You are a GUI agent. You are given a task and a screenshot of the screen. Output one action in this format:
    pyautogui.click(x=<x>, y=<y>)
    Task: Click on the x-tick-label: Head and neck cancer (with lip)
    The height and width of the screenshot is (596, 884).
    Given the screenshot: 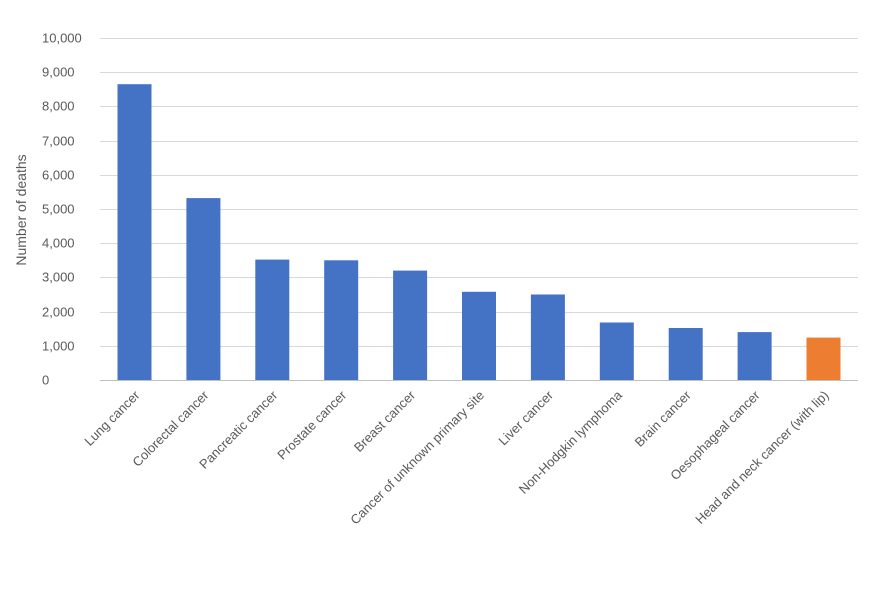 What is the action you would take?
    pyautogui.click(x=761, y=457)
    